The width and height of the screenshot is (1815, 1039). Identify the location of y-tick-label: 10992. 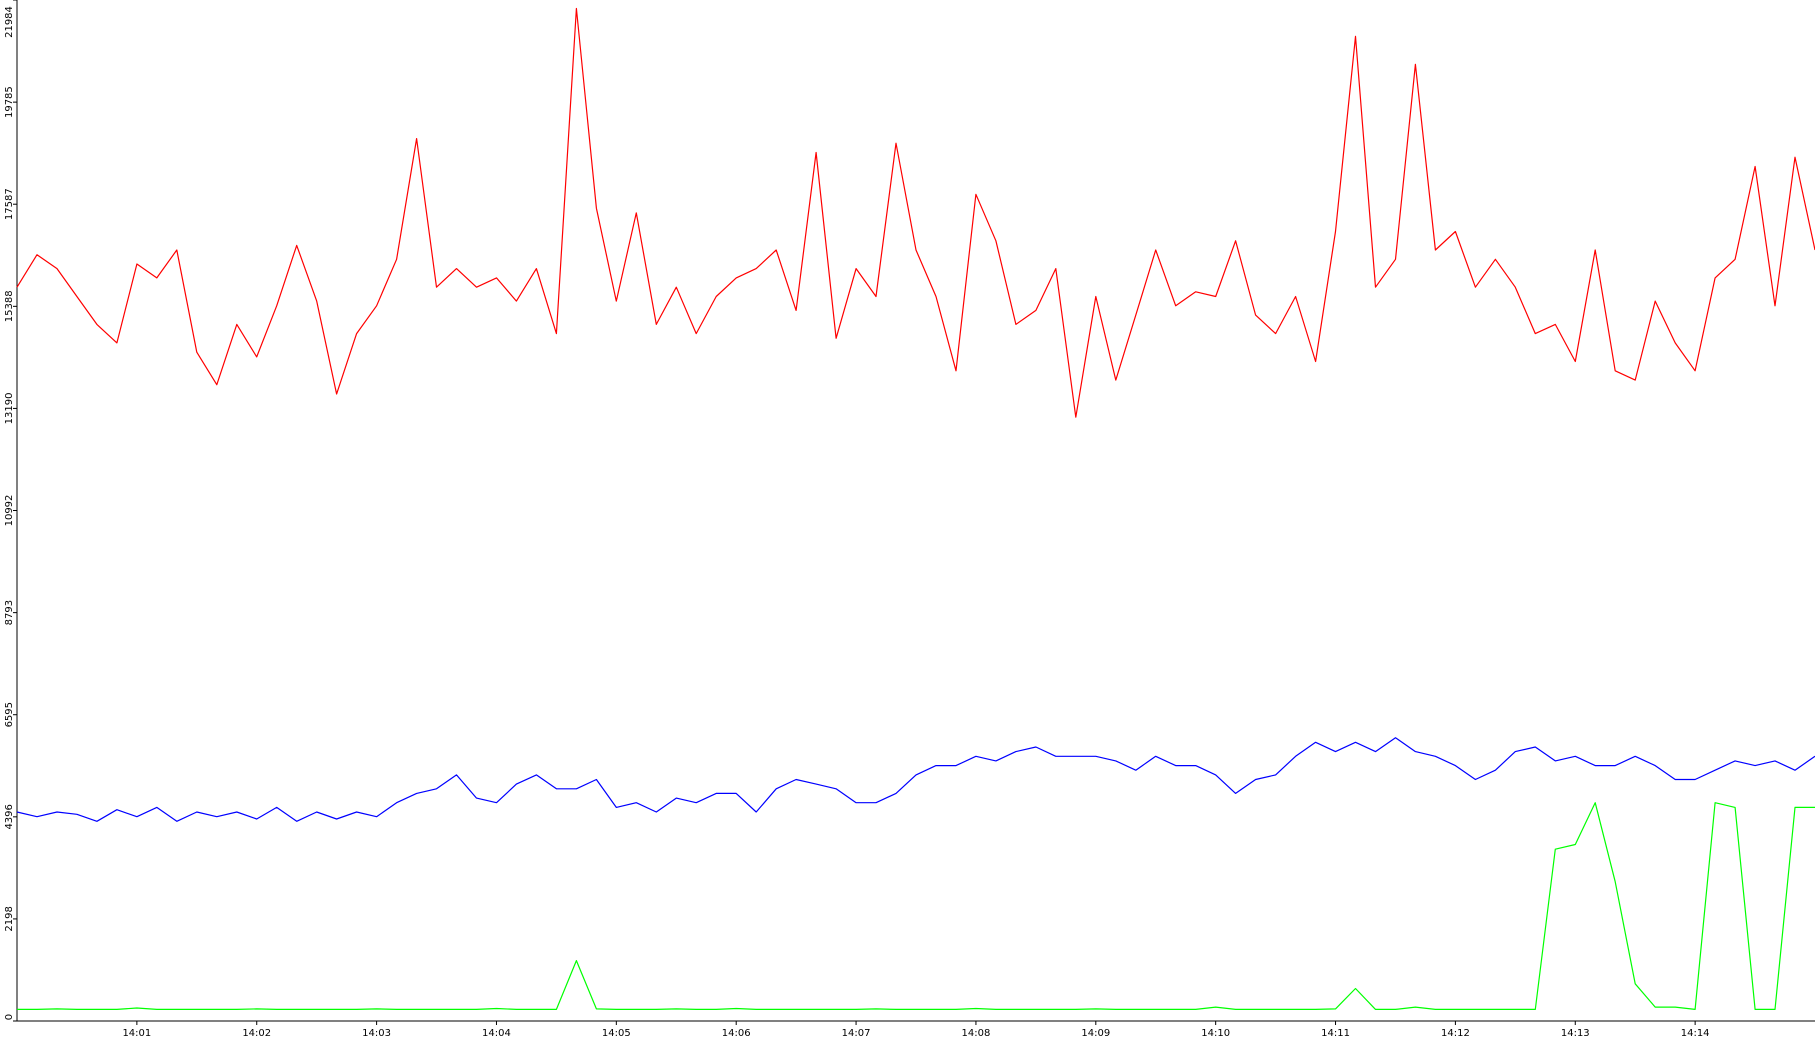
(9, 511).